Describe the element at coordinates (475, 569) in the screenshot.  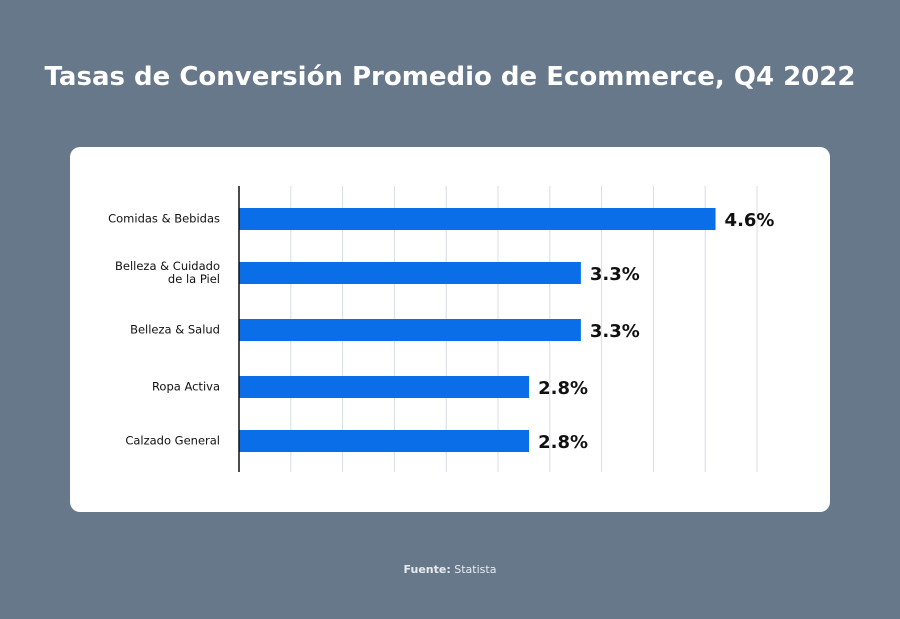
I see `source-name: Statista` at that location.